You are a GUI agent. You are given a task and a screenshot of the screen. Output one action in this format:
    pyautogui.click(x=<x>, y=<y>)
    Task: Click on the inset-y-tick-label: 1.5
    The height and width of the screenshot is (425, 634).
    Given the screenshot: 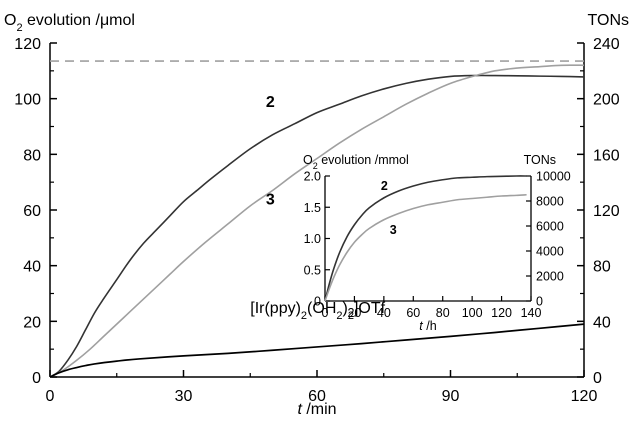 What is the action you would take?
    pyautogui.click(x=312, y=208)
    